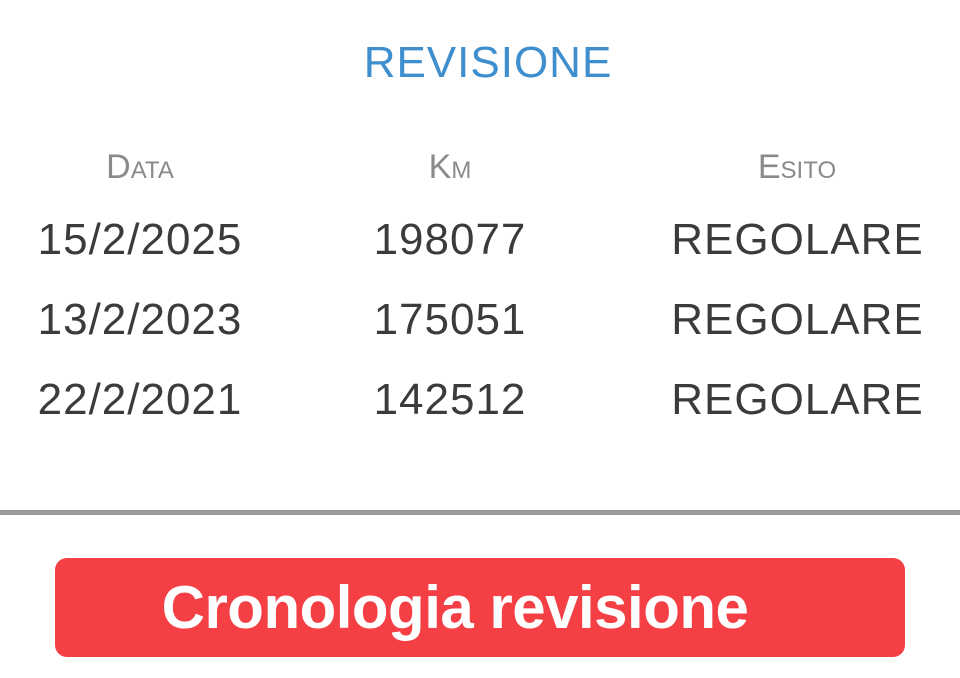 This screenshot has width=960, height=678. I want to click on revision-history-button: Cronologia revisione, so click(480, 607).